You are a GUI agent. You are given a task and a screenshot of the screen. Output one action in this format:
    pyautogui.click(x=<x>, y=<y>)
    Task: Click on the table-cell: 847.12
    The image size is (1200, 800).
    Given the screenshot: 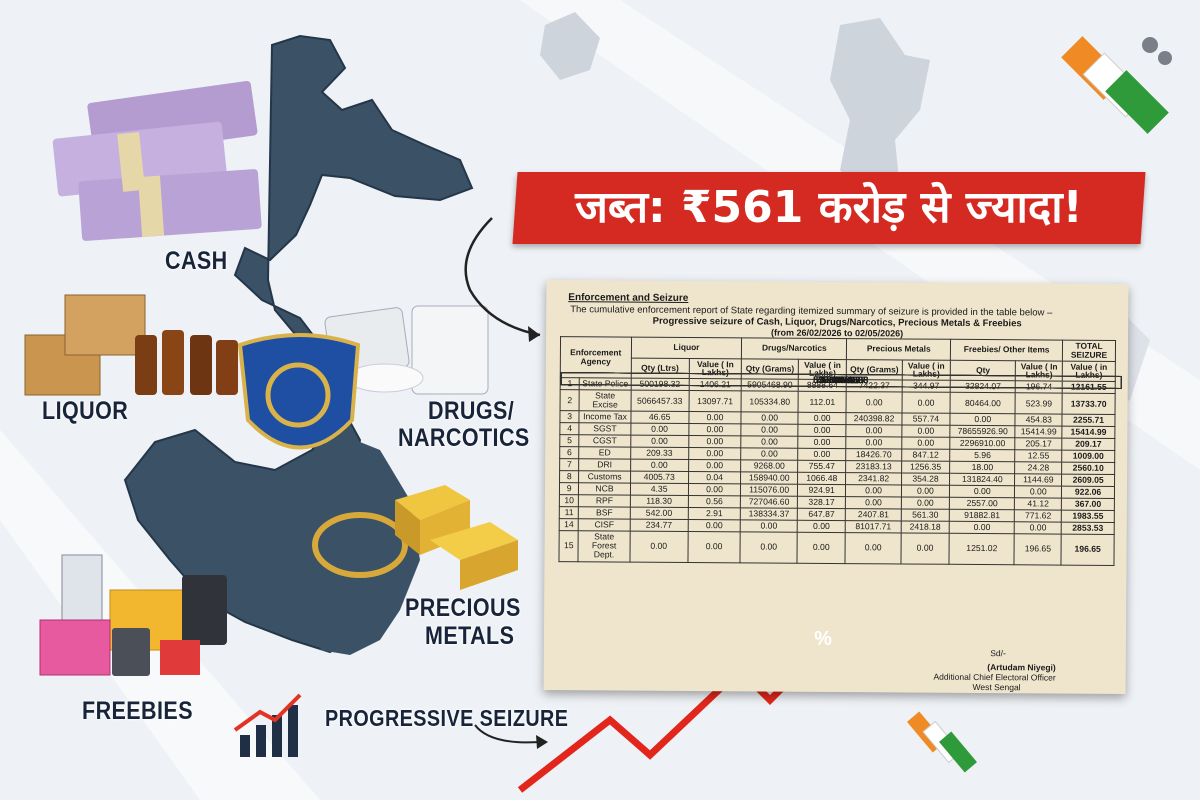 What is the action you would take?
    pyautogui.click(x=925, y=455)
    